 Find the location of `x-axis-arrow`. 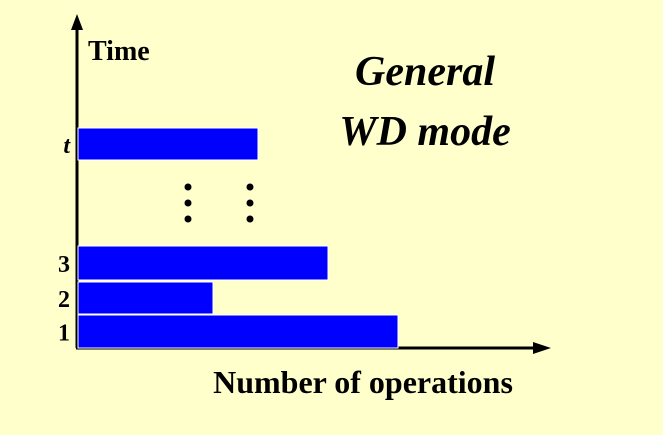

x-axis-arrow is located at coordinates (542, 348).